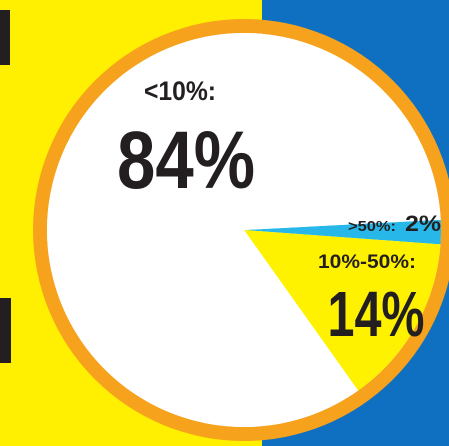 The height and width of the screenshot is (446, 449). Describe the element at coordinates (372, 226) in the screenshot. I see `slice-category-over-50: >50%:` at that location.